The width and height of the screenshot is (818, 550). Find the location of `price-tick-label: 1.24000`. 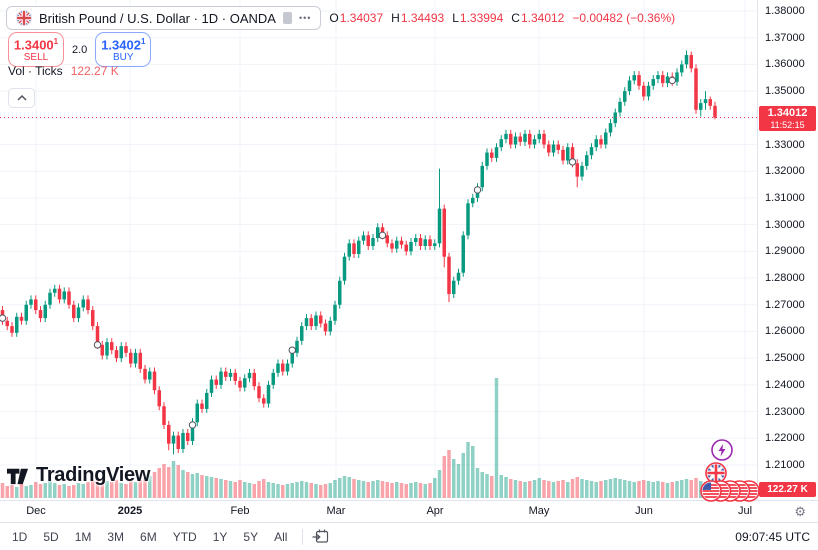

price-tick-label: 1.24000 is located at coordinates (785, 384).